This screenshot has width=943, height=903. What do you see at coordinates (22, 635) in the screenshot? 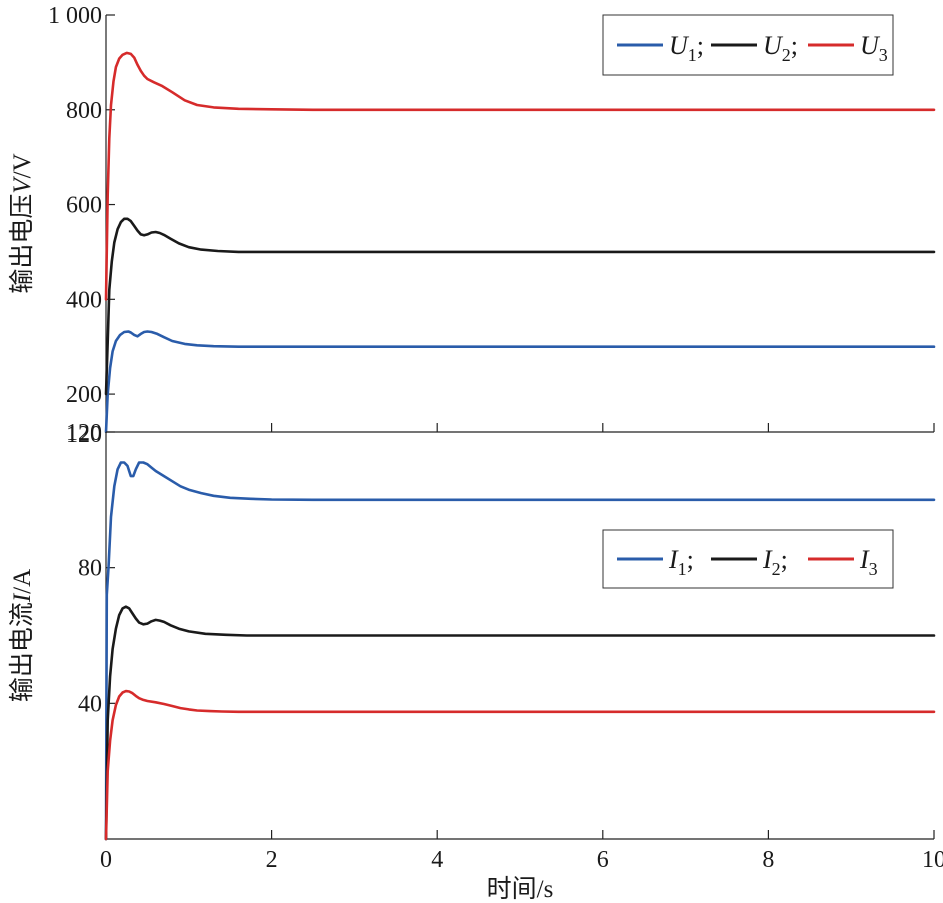
I see `y-axis-title: 输出电流I/A` at bounding box center [22, 635].